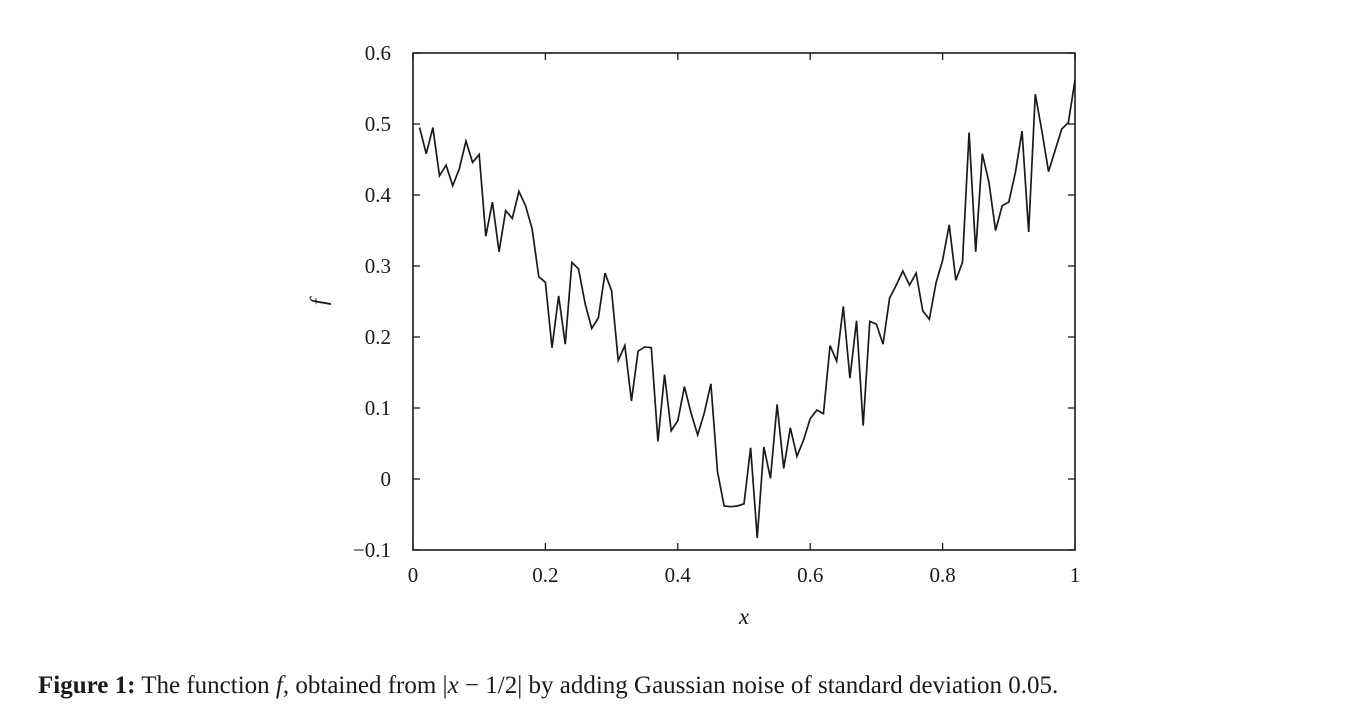  Describe the element at coordinates (453, 685) in the screenshot. I see `caption-symbol-x: x` at that location.